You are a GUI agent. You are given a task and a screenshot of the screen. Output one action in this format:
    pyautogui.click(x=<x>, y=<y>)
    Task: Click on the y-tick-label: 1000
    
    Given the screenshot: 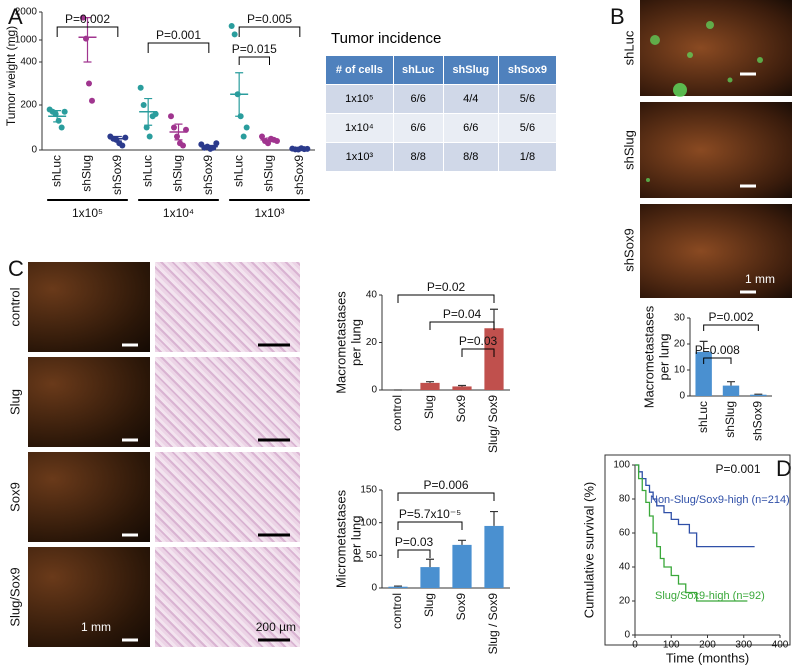 What is the action you would take?
    pyautogui.click(x=26, y=40)
    